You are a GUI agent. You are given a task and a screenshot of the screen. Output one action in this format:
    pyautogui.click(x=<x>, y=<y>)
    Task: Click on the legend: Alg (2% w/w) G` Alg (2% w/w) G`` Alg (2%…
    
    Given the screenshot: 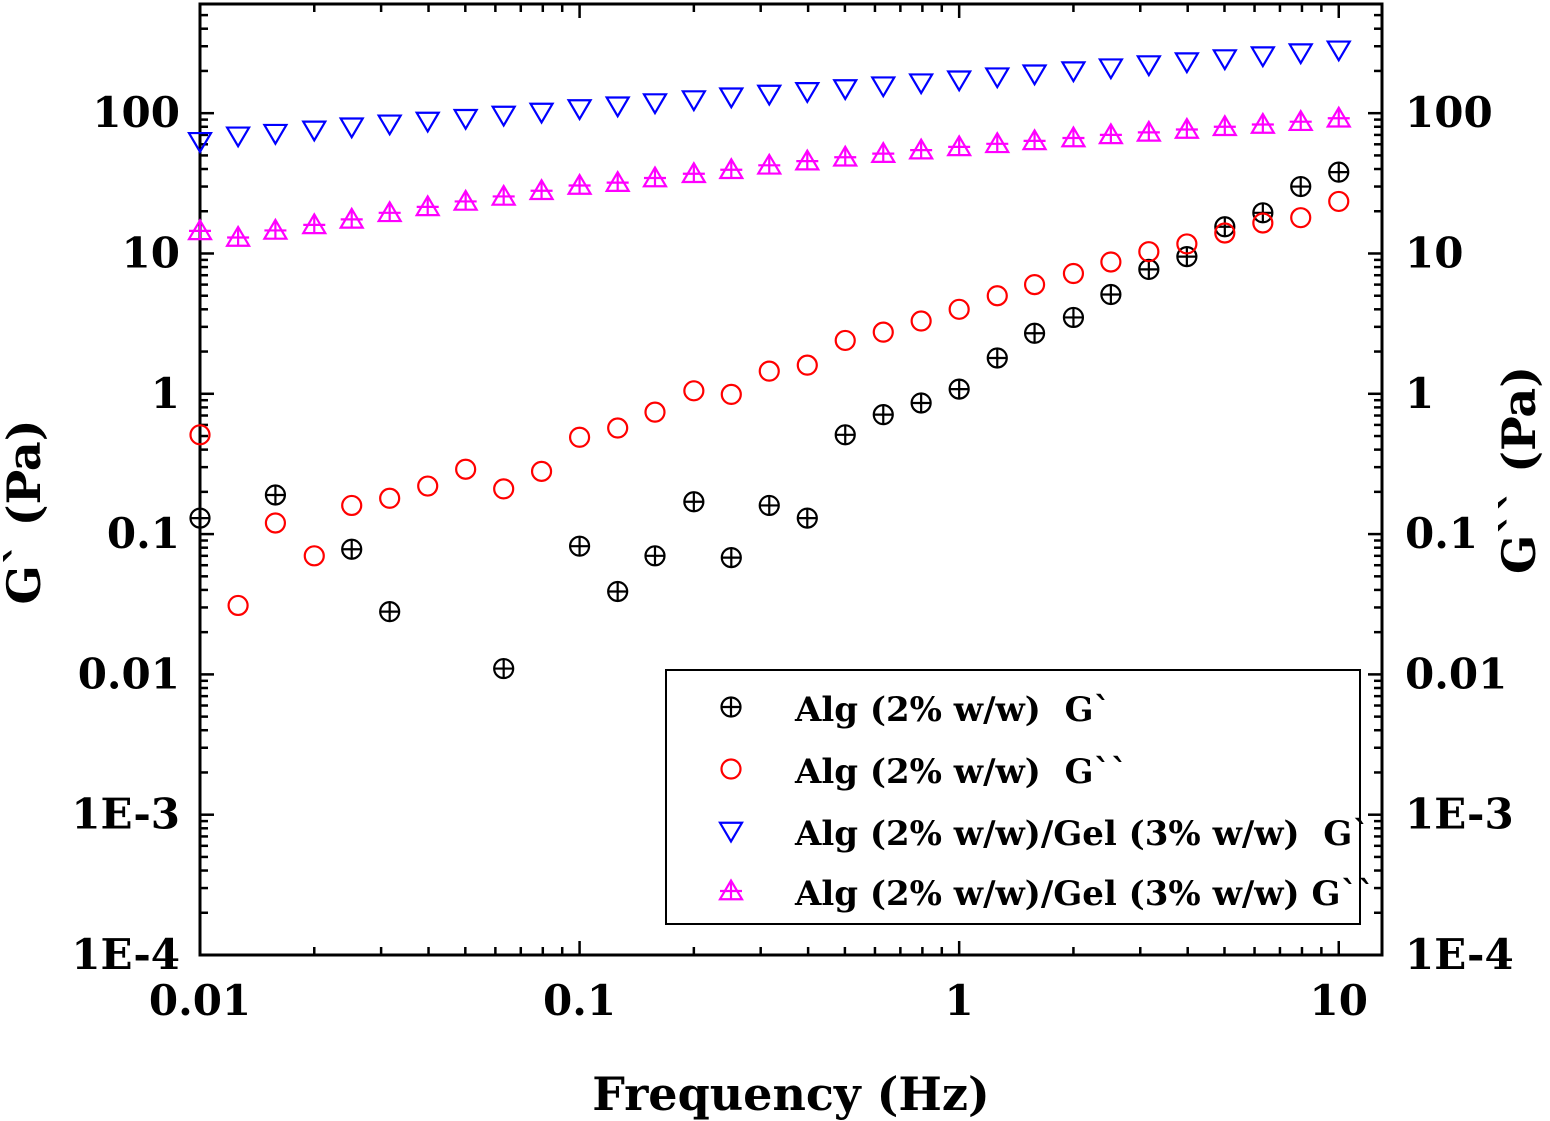 What is the action you would take?
    pyautogui.click(x=1019, y=797)
    